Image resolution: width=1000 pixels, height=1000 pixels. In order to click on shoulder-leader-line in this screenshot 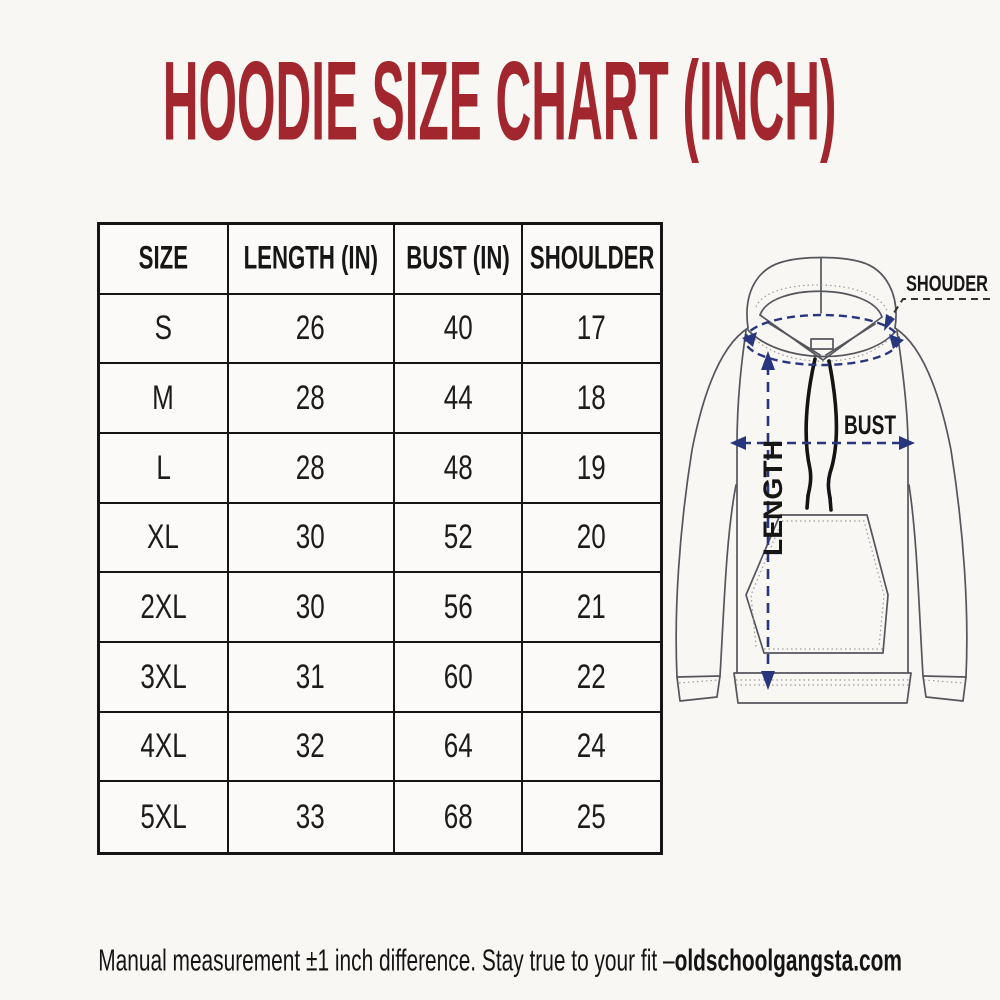, I will do `click(937, 312)`.